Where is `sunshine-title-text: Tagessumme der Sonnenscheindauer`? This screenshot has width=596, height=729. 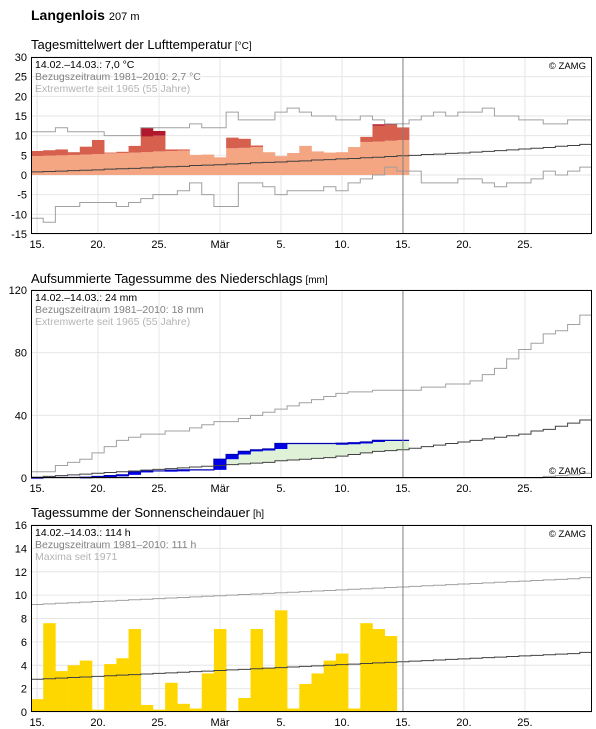 sunshine-title-text: Tagessumme der Sonnenscheindauer is located at coordinates (140, 512).